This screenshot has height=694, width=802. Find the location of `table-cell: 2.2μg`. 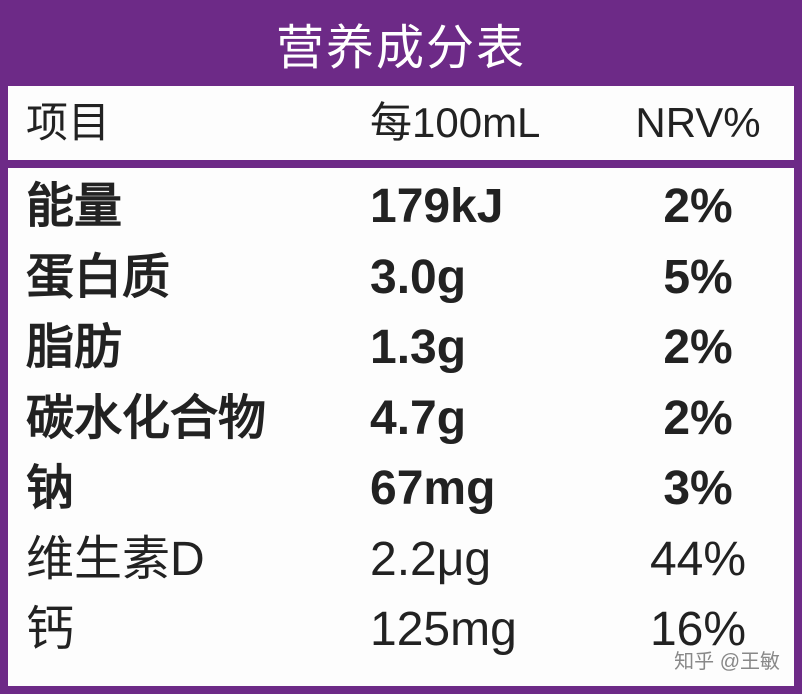

table-cell: 2.2μg is located at coordinates (431, 559).